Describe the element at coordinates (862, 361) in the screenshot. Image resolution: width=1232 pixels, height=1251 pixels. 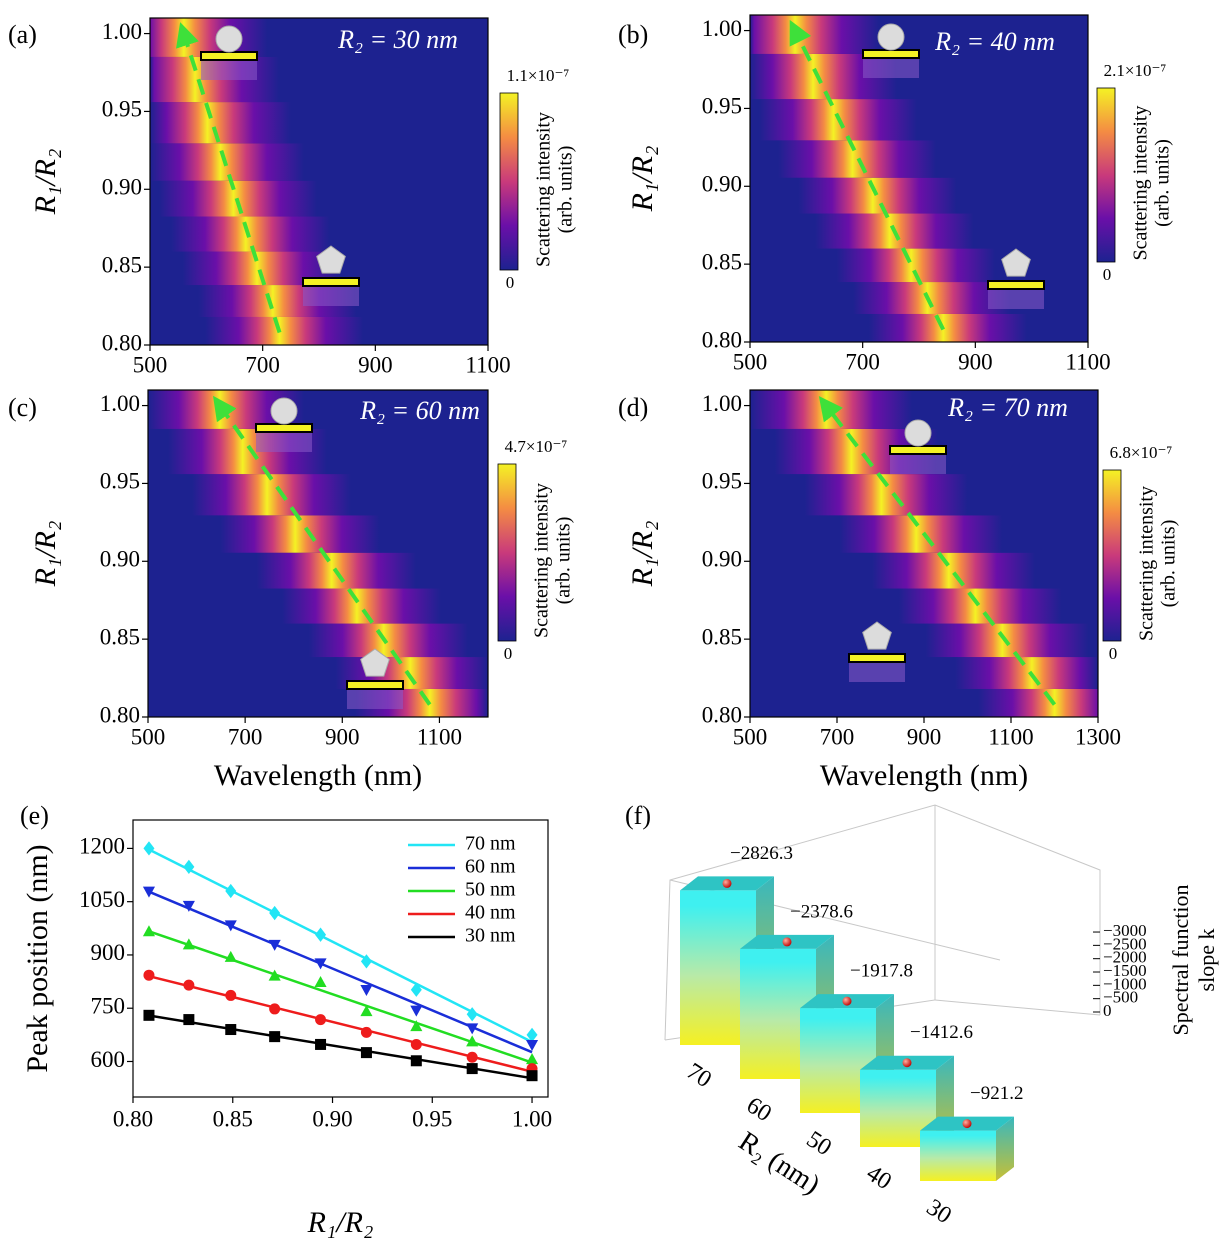
I see `x-tick-label: 700` at that location.